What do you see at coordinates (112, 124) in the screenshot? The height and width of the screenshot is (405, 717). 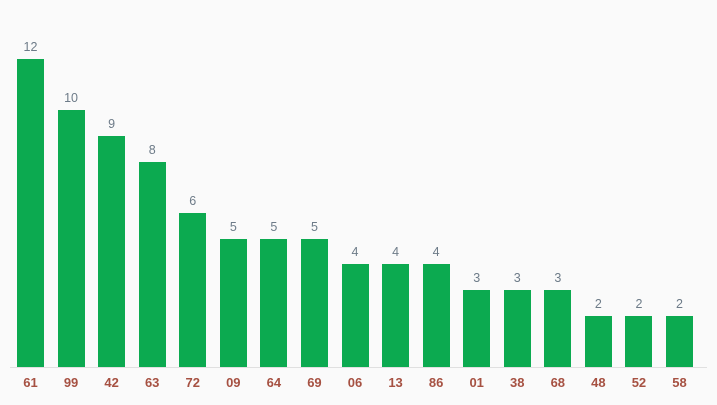 I see `bar-value-label: 9` at bounding box center [112, 124].